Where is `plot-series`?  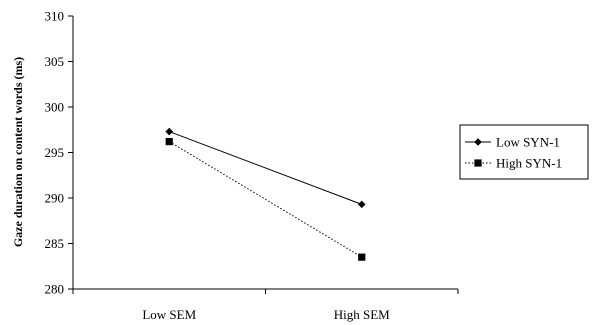 plot-series is located at coordinates (265, 194).